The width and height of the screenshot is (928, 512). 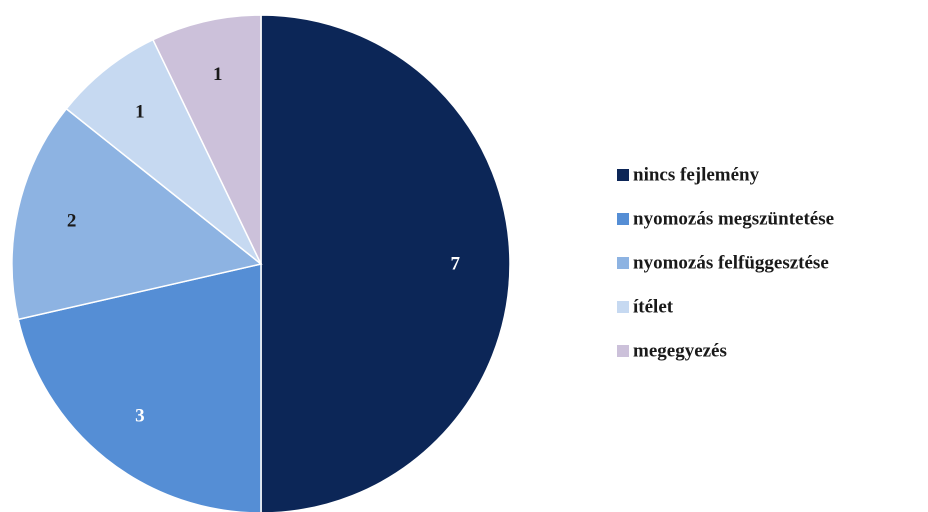 What do you see at coordinates (623, 219) in the screenshot?
I see `legend-swatch-nyomozas-megszuntetese` at bounding box center [623, 219].